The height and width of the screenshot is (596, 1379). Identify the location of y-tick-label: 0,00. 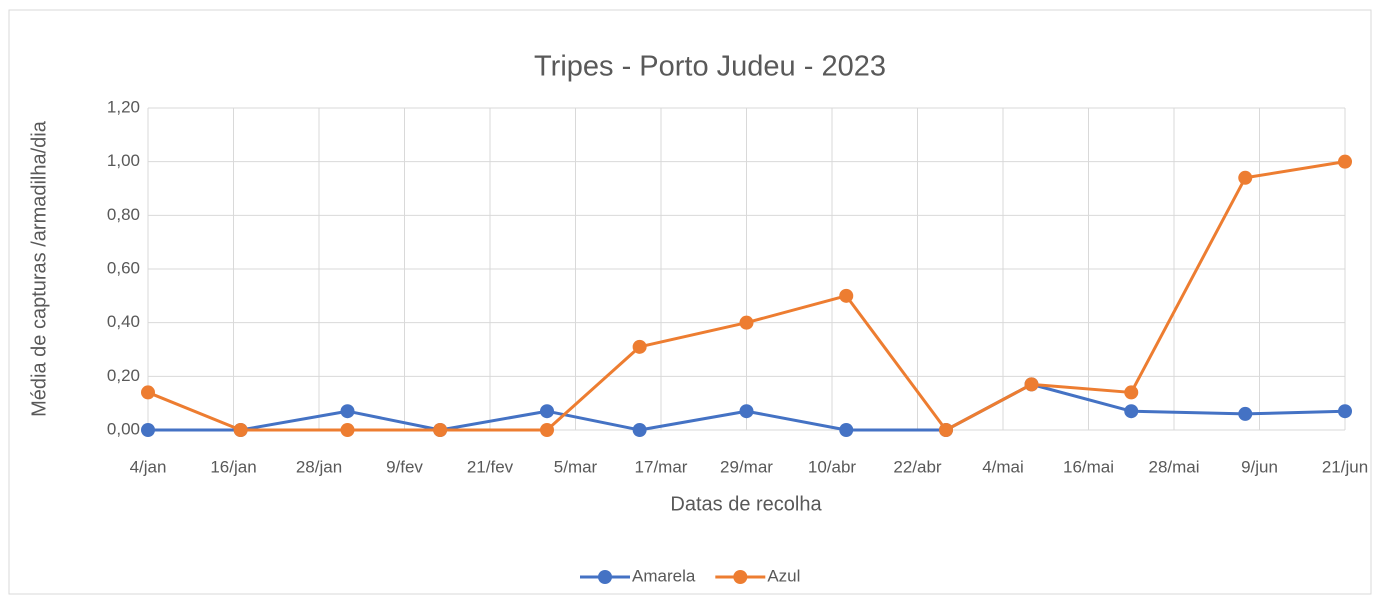
(123, 428).